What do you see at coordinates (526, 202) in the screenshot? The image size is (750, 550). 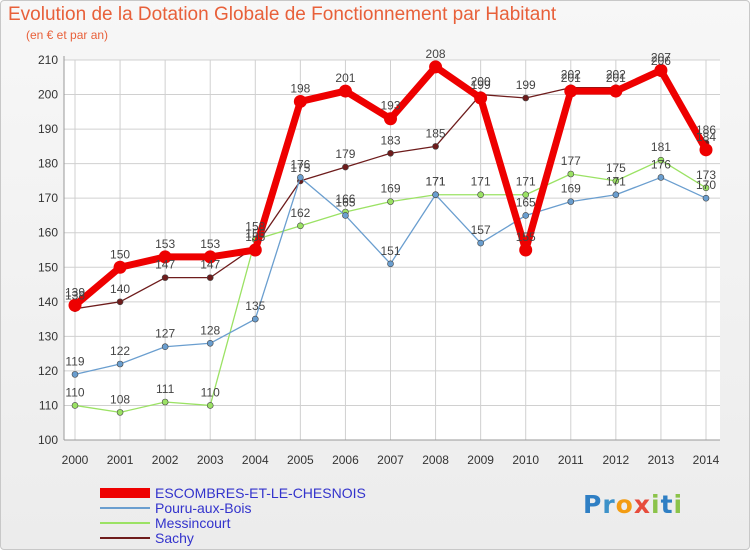 I see `data-label: 165` at bounding box center [526, 202].